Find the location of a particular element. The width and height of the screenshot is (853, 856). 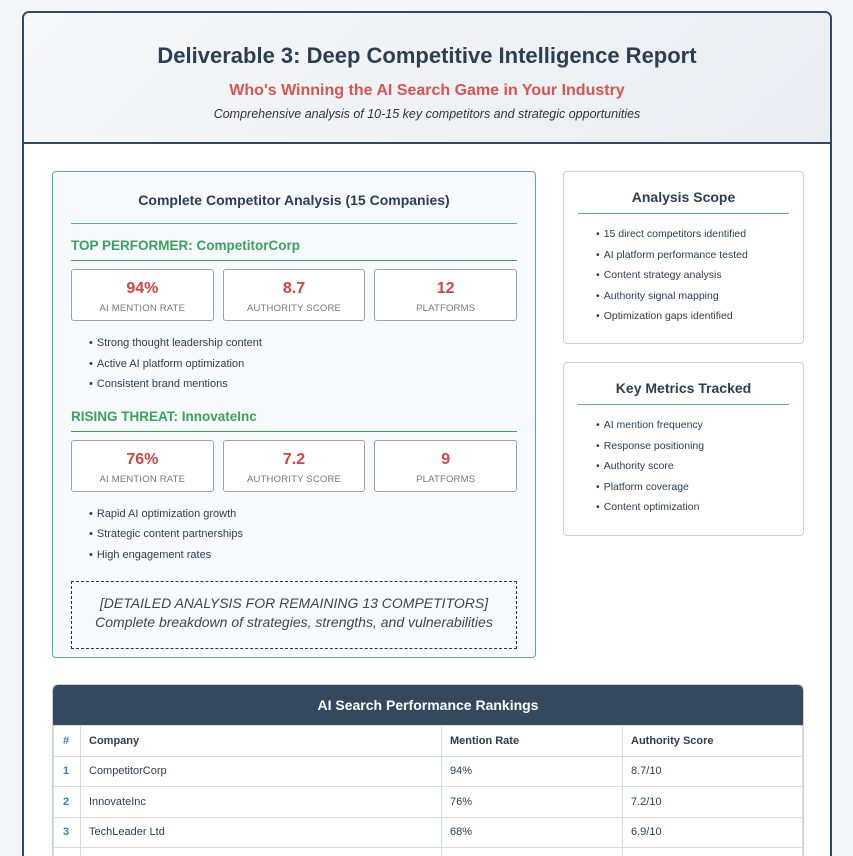

rank-cell: 1 is located at coordinates (67, 771).